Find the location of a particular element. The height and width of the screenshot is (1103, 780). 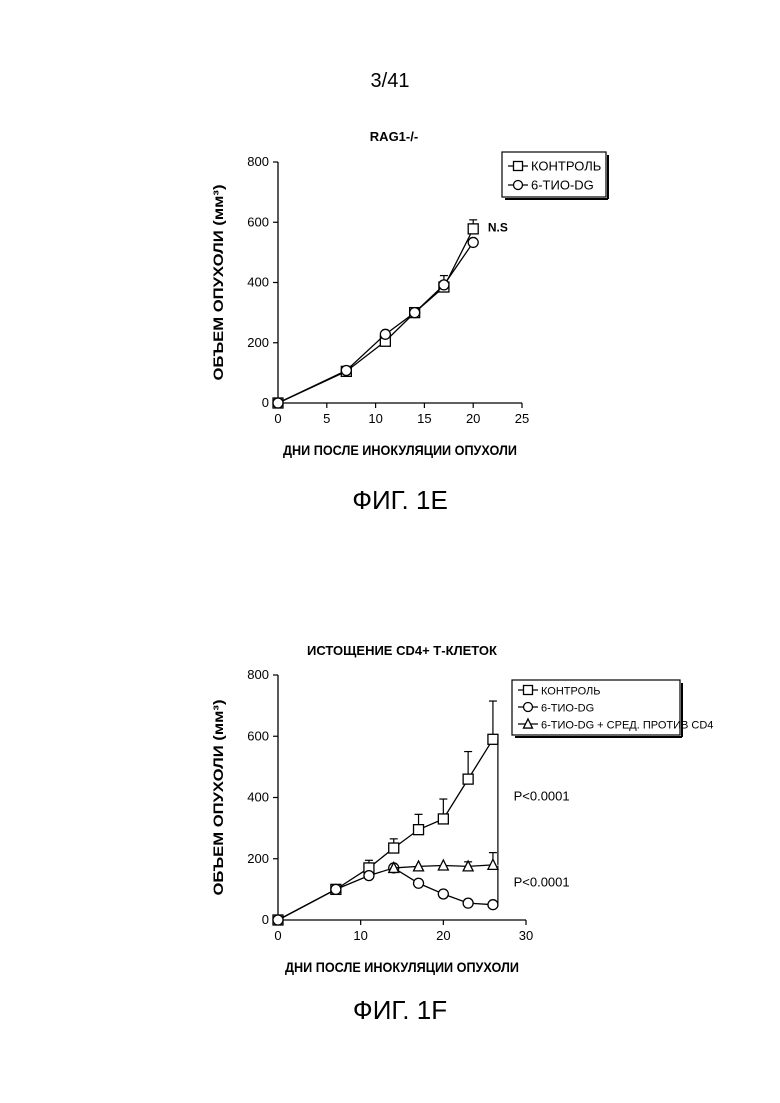

x-tick-label: 20 is located at coordinates (443, 935).